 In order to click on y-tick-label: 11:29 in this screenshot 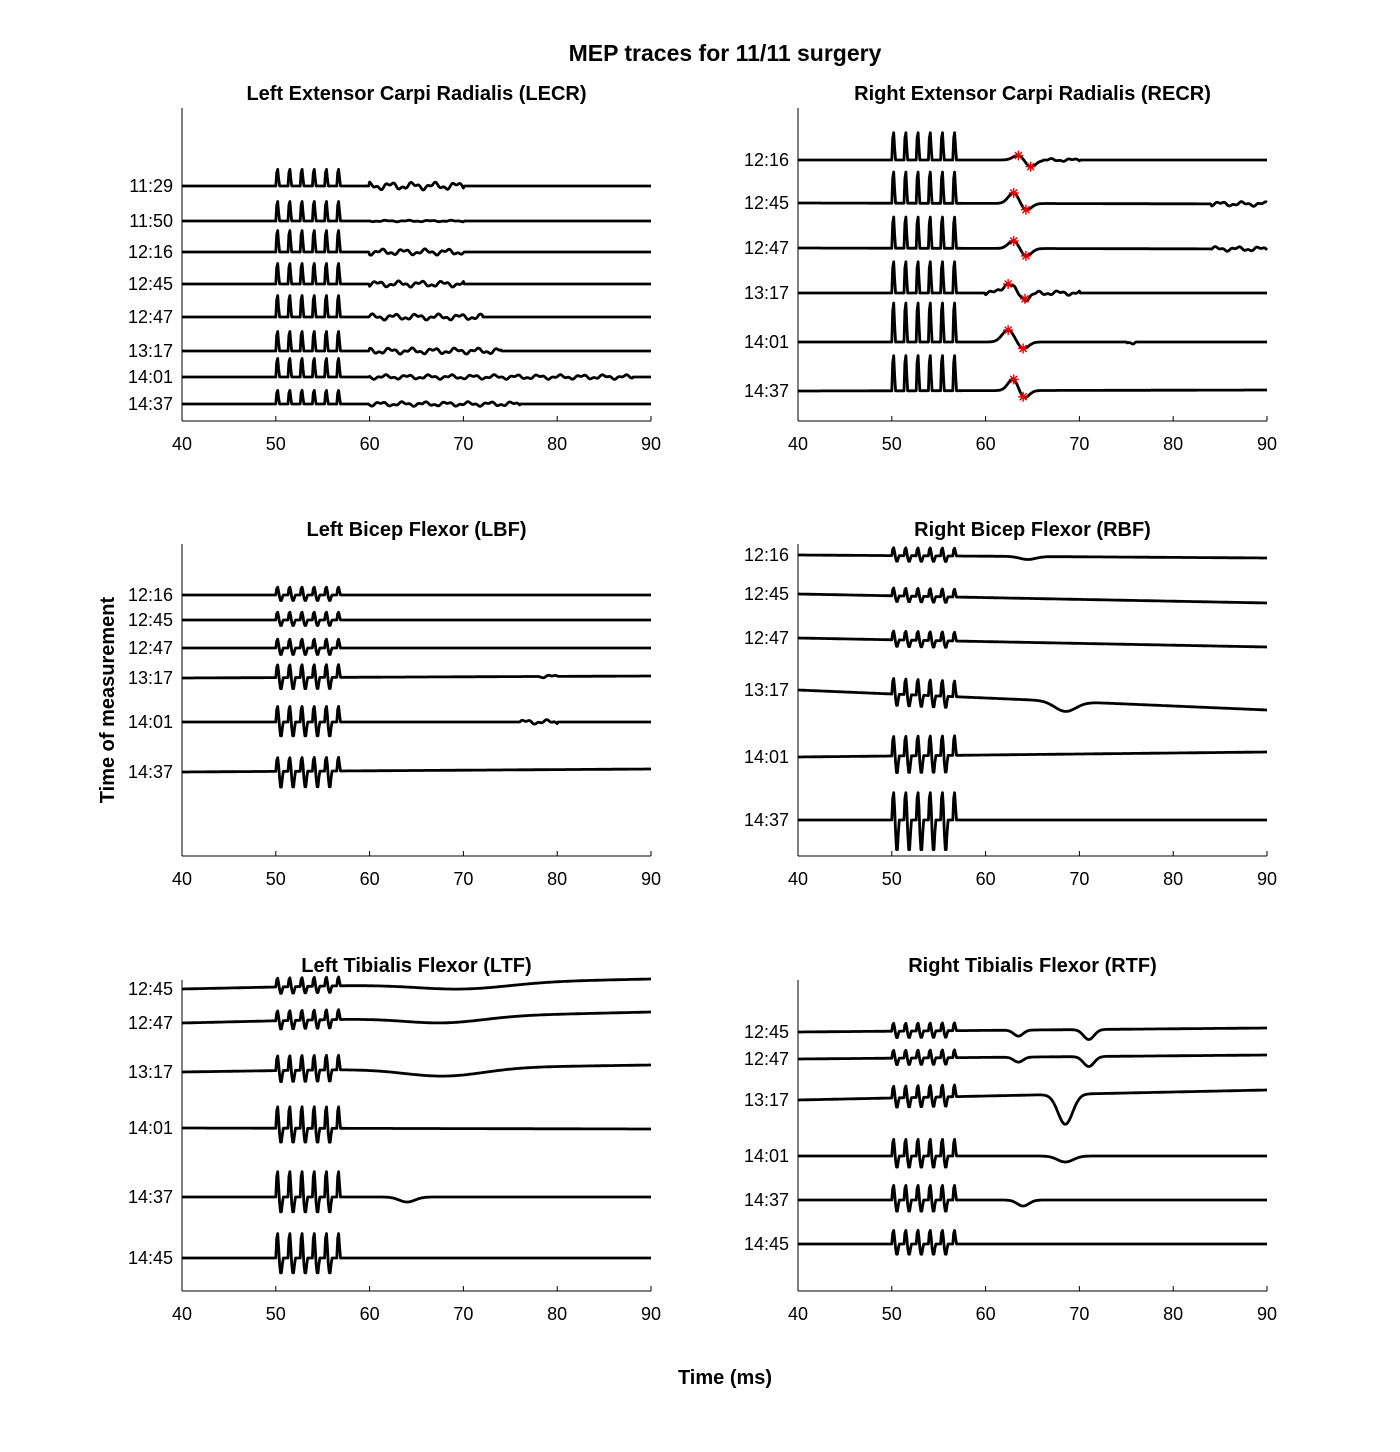, I will do `click(151, 186)`.